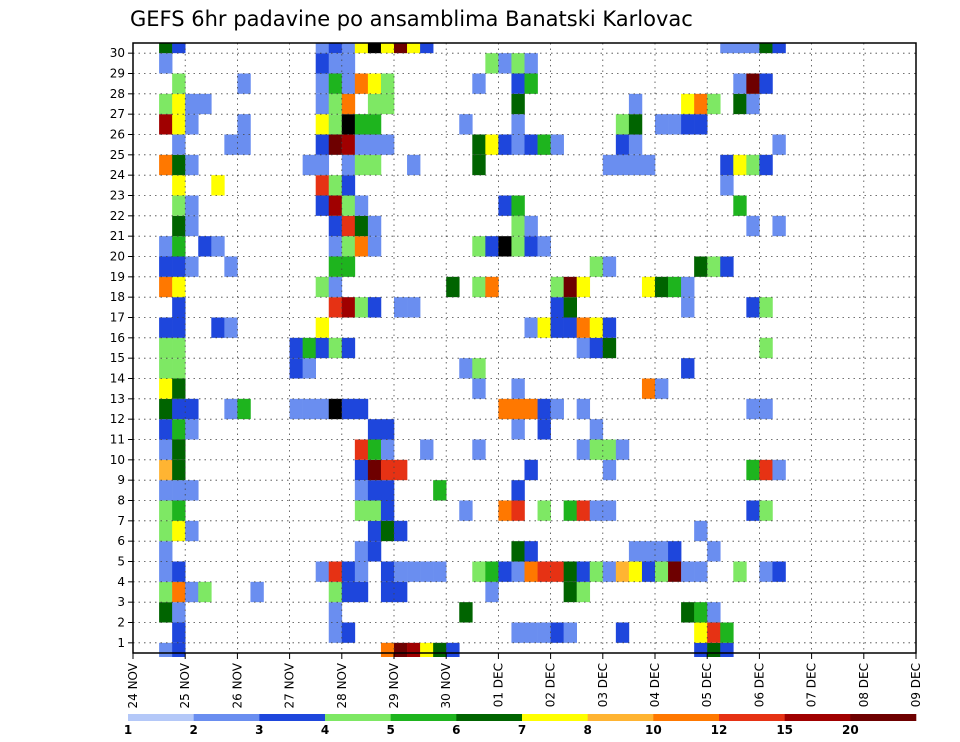 The width and height of the screenshot is (960, 742). Describe the element at coordinates (117, 135) in the screenshot. I see `y-tick-label: 26` at that location.